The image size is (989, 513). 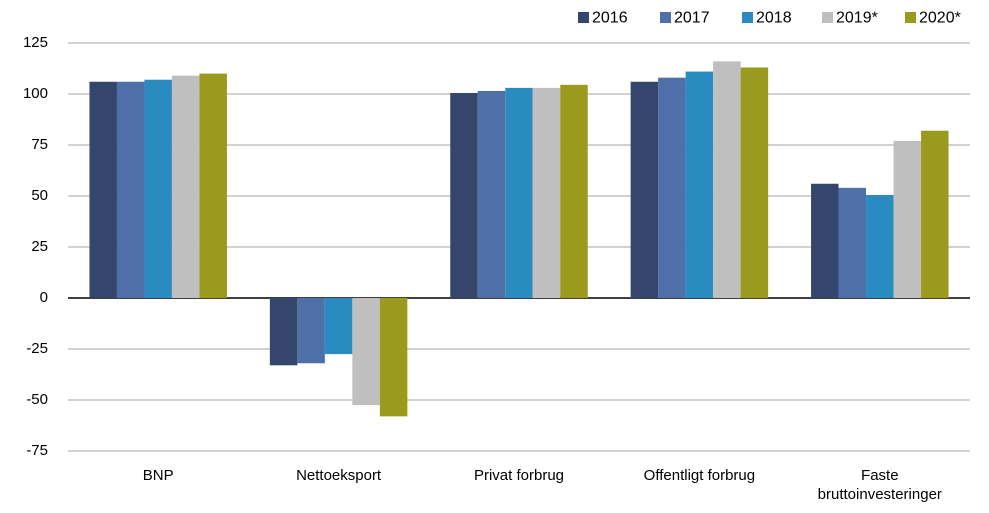 I want to click on y-tick-label: 75, so click(x=39, y=144).